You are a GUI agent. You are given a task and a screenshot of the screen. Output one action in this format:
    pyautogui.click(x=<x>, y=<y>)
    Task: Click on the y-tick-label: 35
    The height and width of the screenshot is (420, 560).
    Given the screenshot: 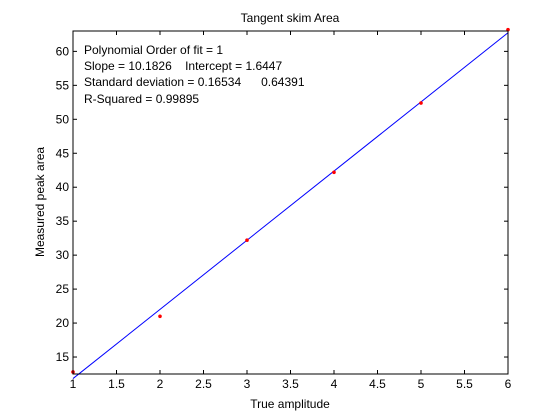 What is the action you would take?
    pyautogui.click(x=63, y=221)
    